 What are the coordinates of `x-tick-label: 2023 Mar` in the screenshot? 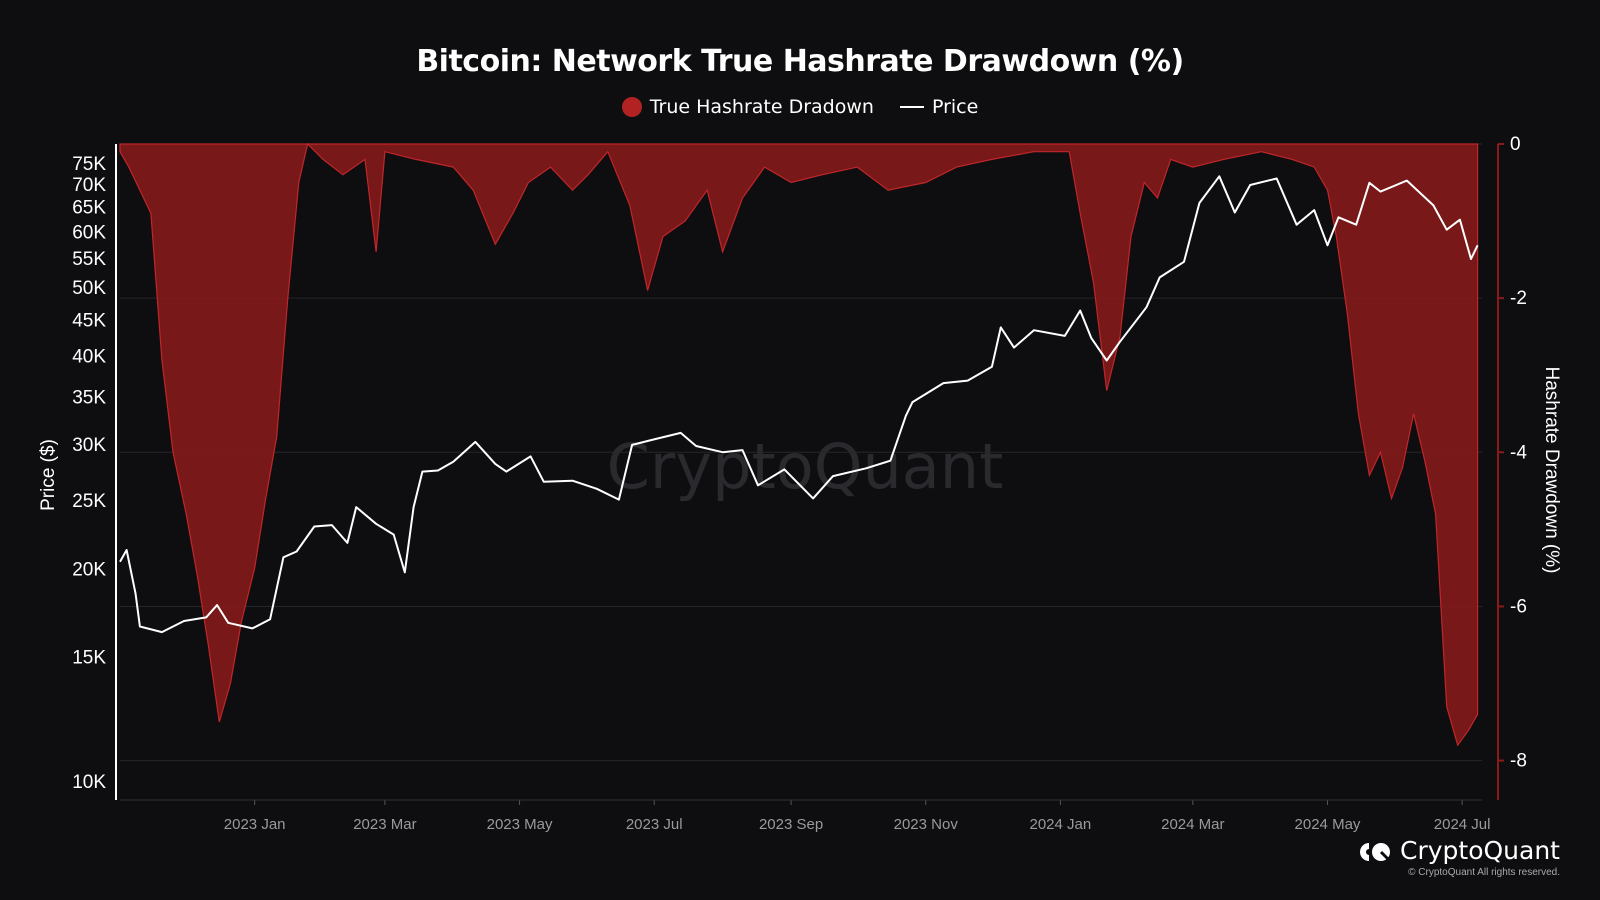 It's located at (384, 824).